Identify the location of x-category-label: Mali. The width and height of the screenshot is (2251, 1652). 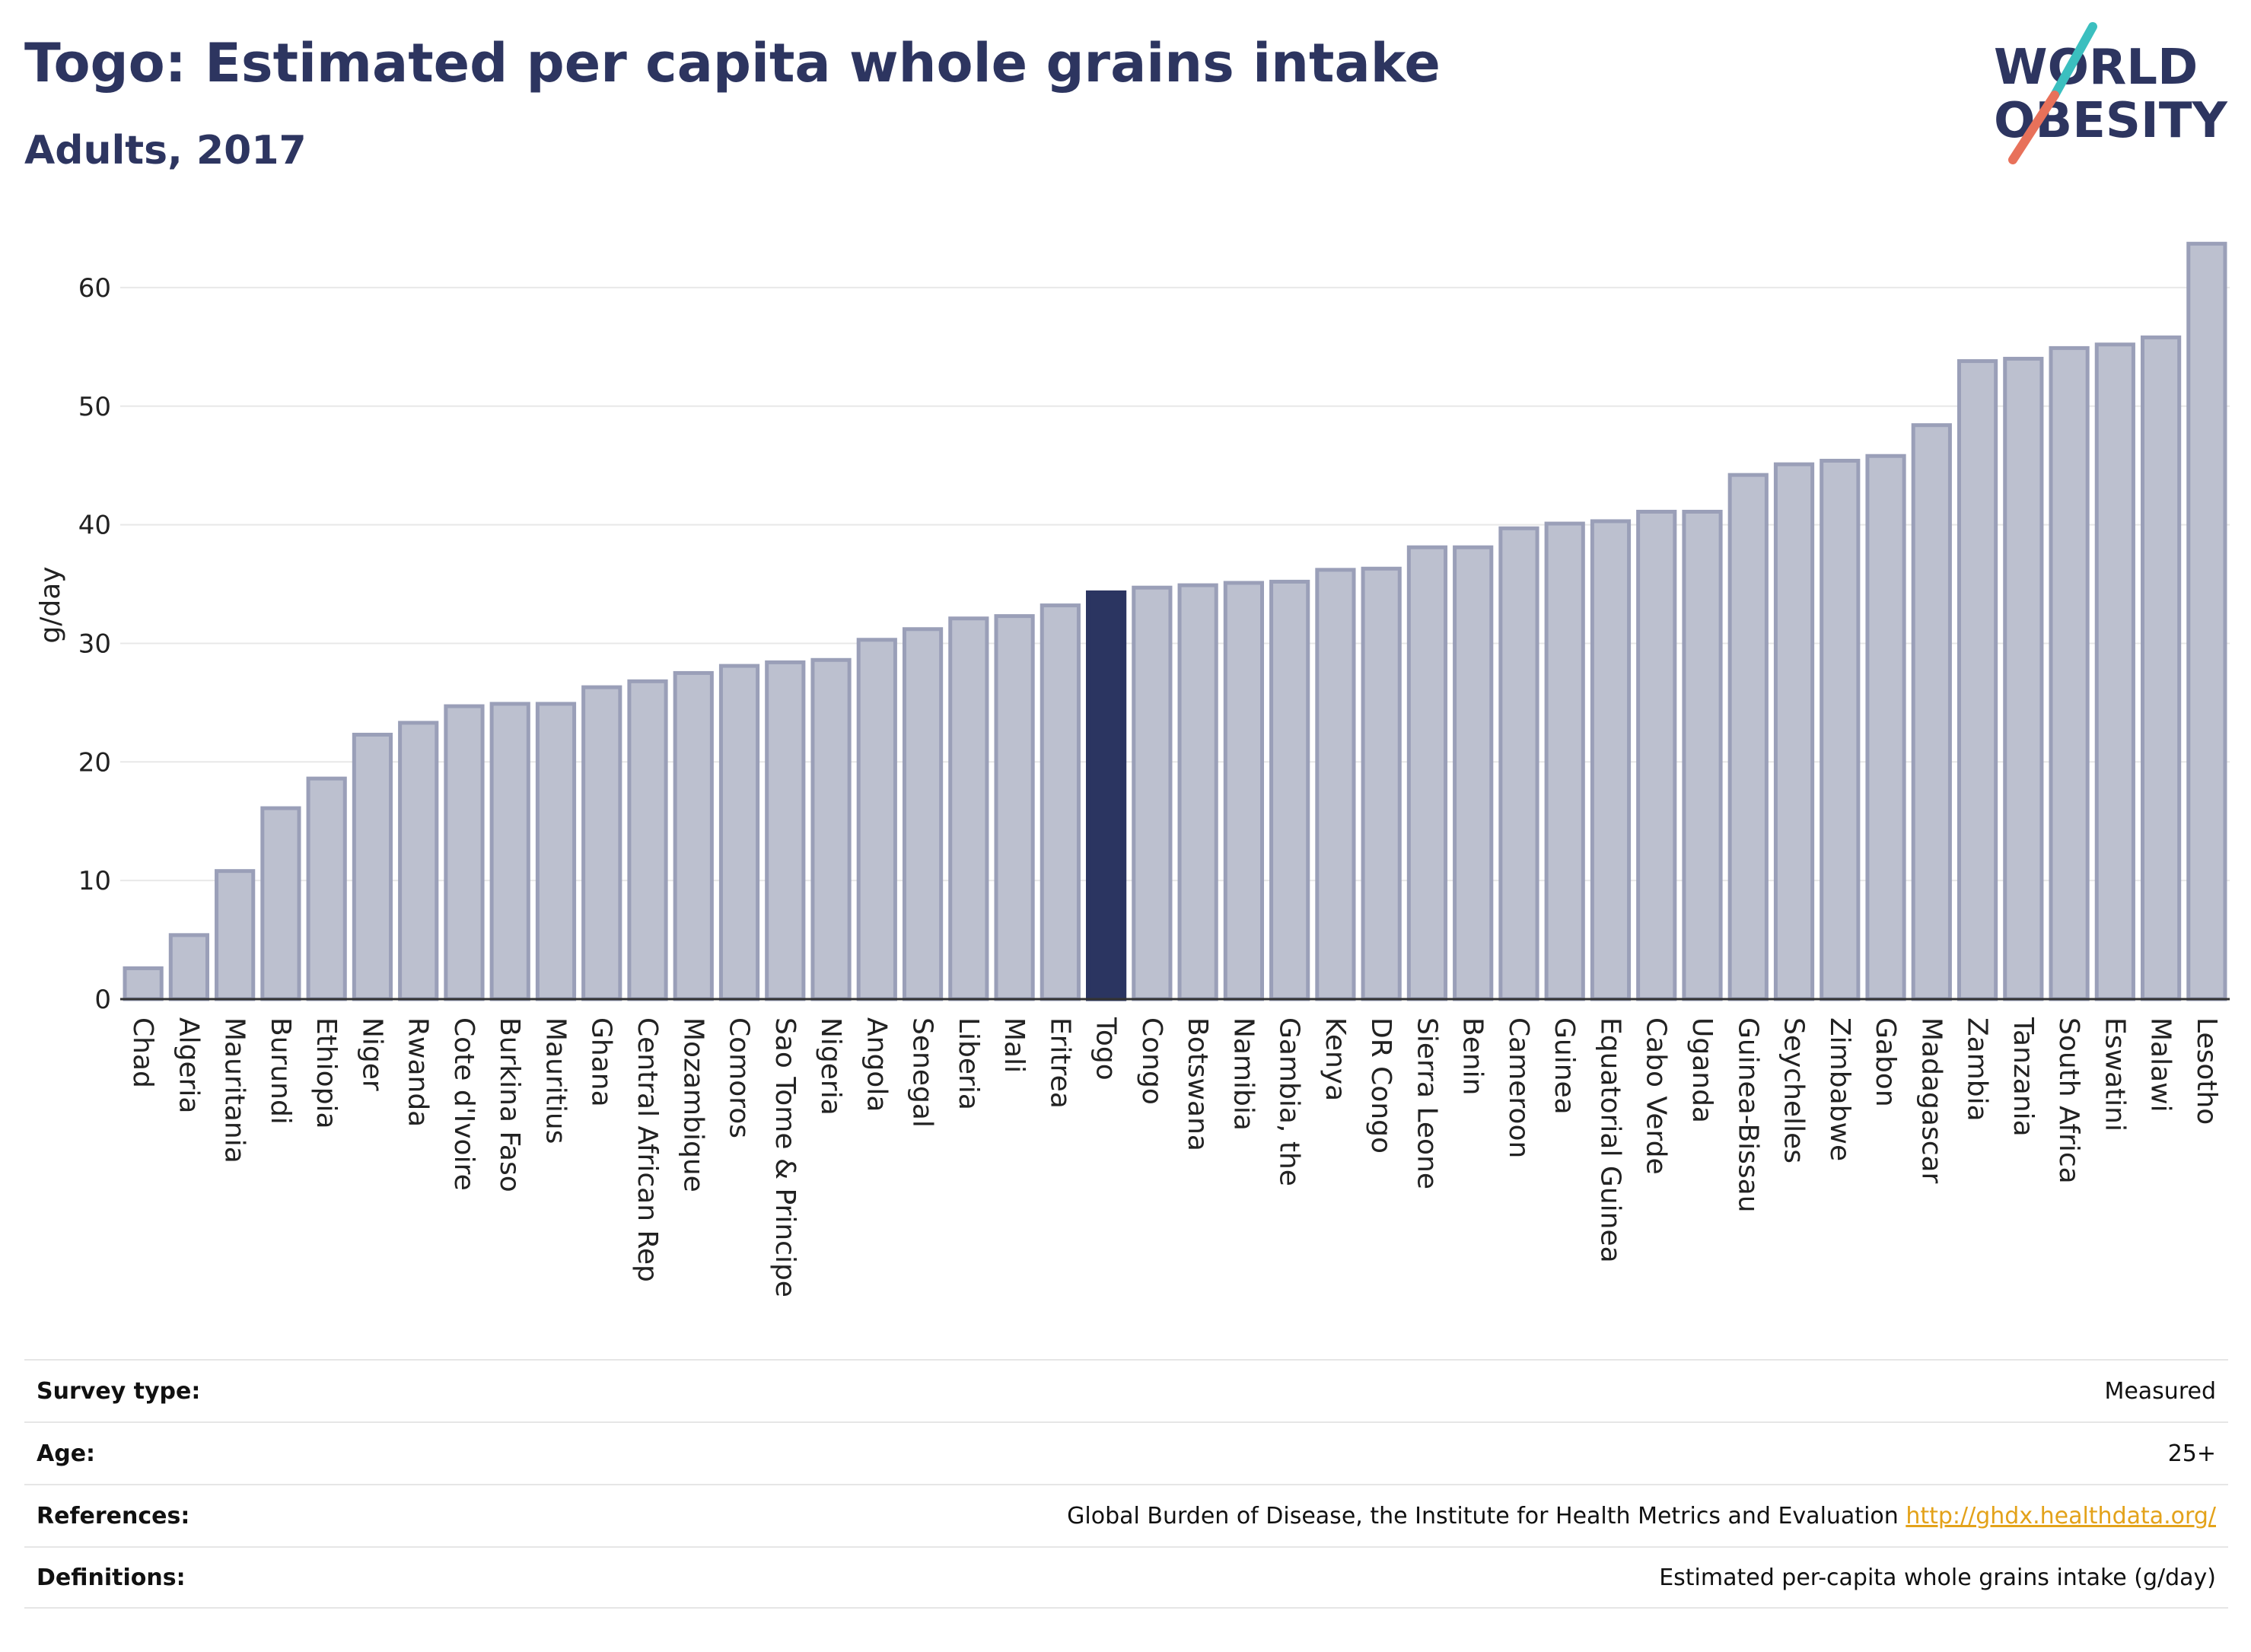
(1014, 1045).